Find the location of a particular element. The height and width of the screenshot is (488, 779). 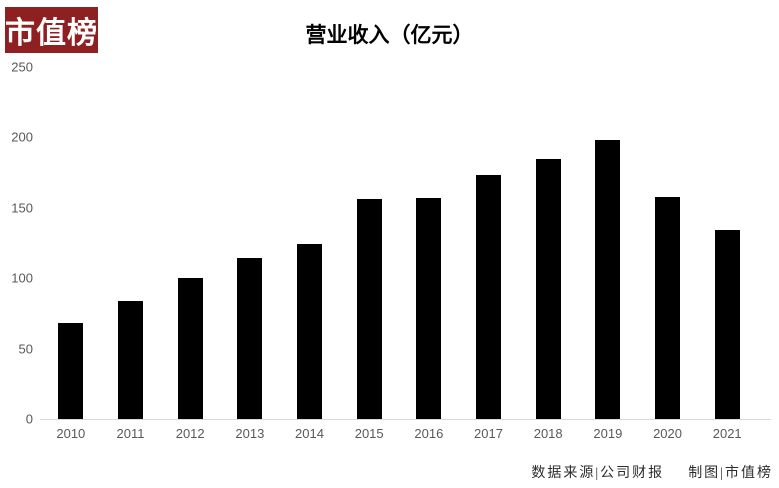

chart-title: 营业收入（亿元） is located at coordinates (389, 35).